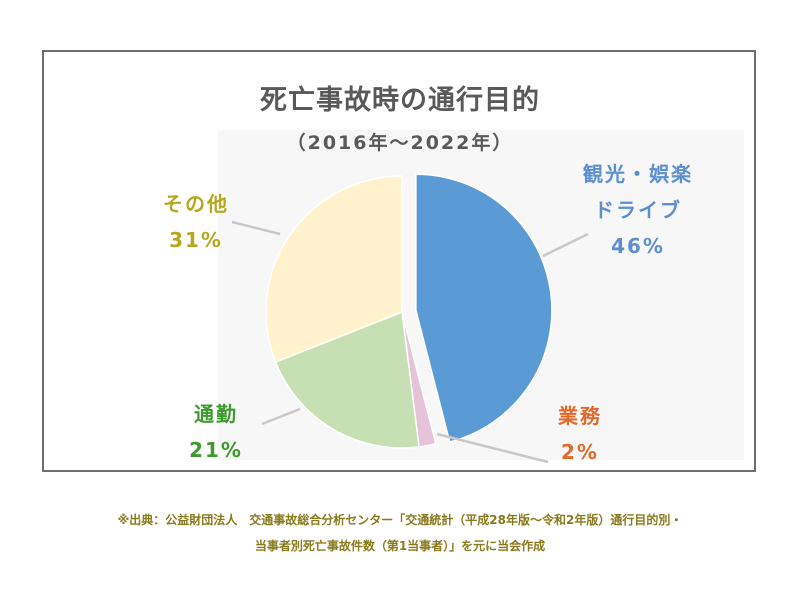  Describe the element at coordinates (347, 379) in the screenshot. I see `pie-slice-commute` at that location.